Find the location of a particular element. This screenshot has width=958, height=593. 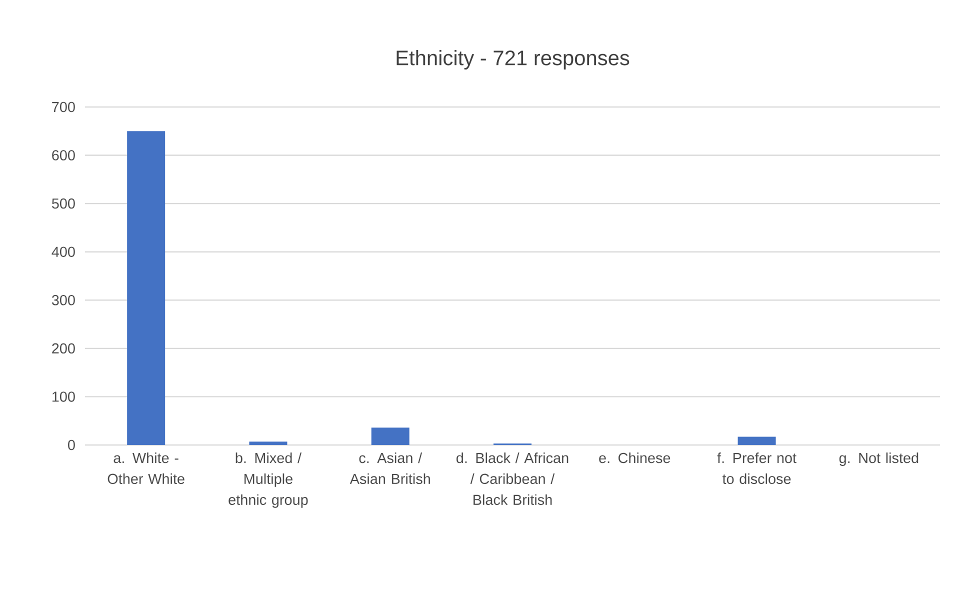

y-tick-label: 700 is located at coordinates (63, 107).